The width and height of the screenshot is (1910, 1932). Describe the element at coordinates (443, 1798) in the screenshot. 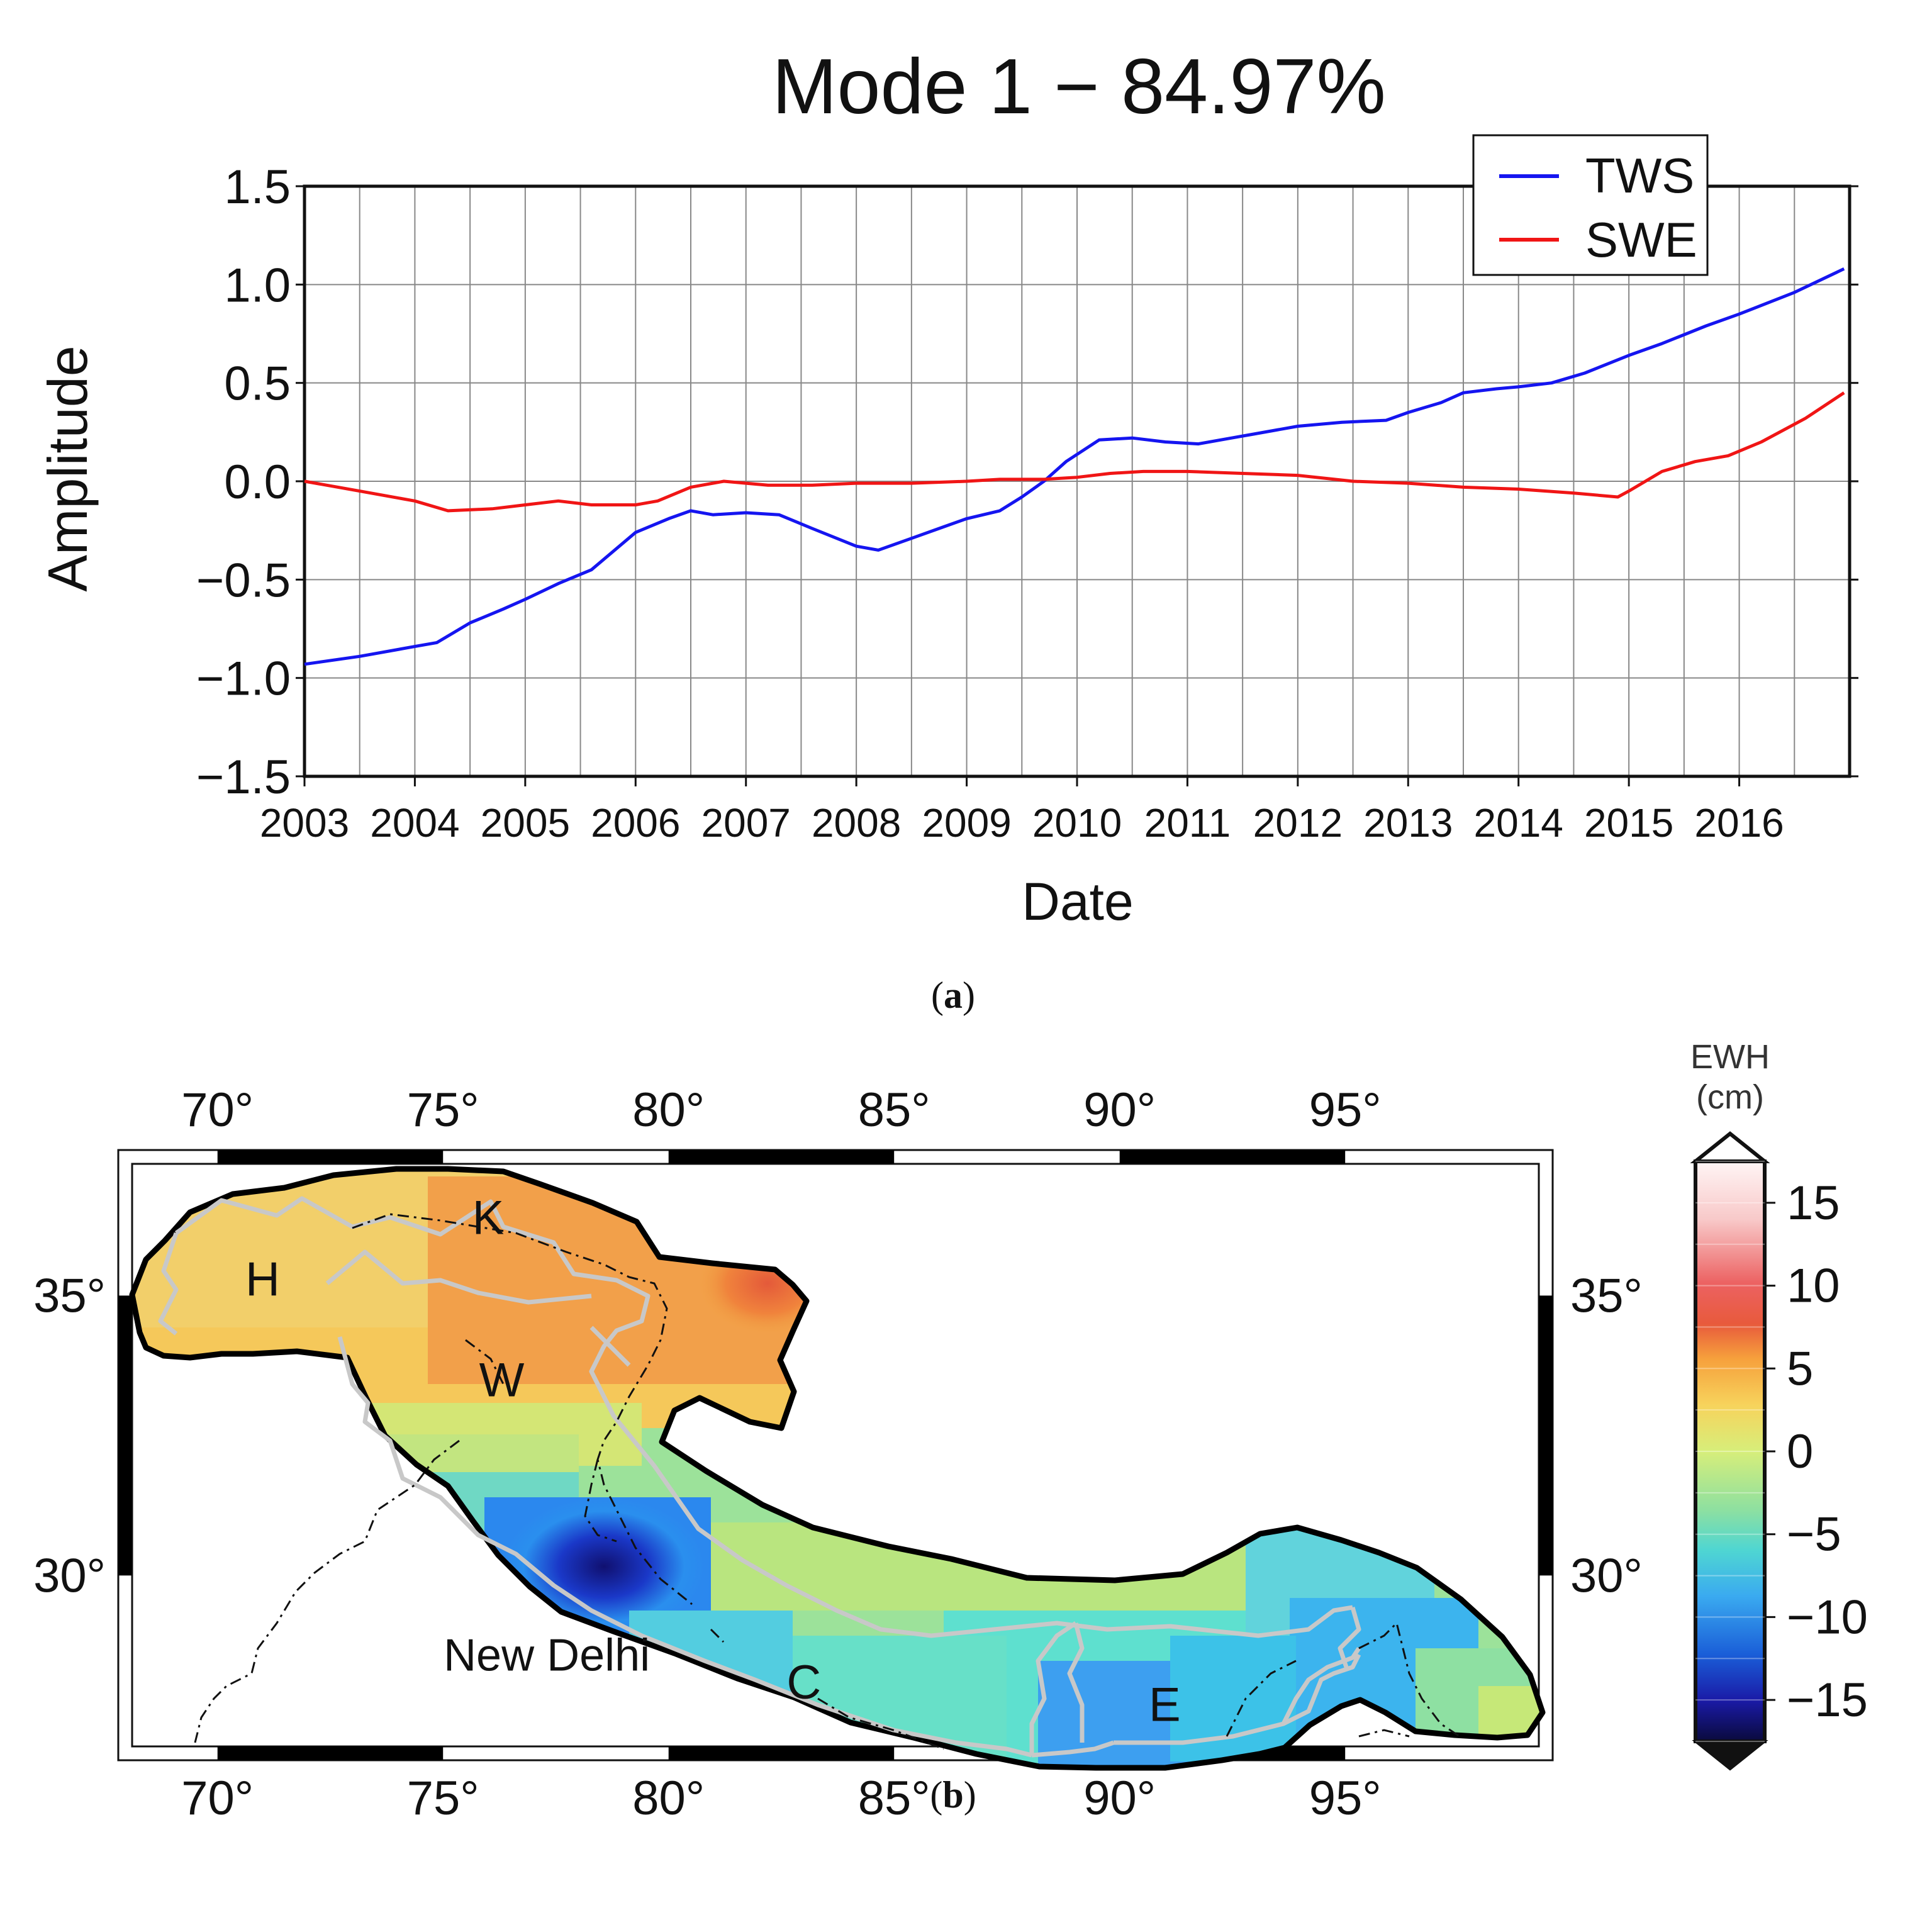

I see `lon-label-bottom: 75°` at that location.